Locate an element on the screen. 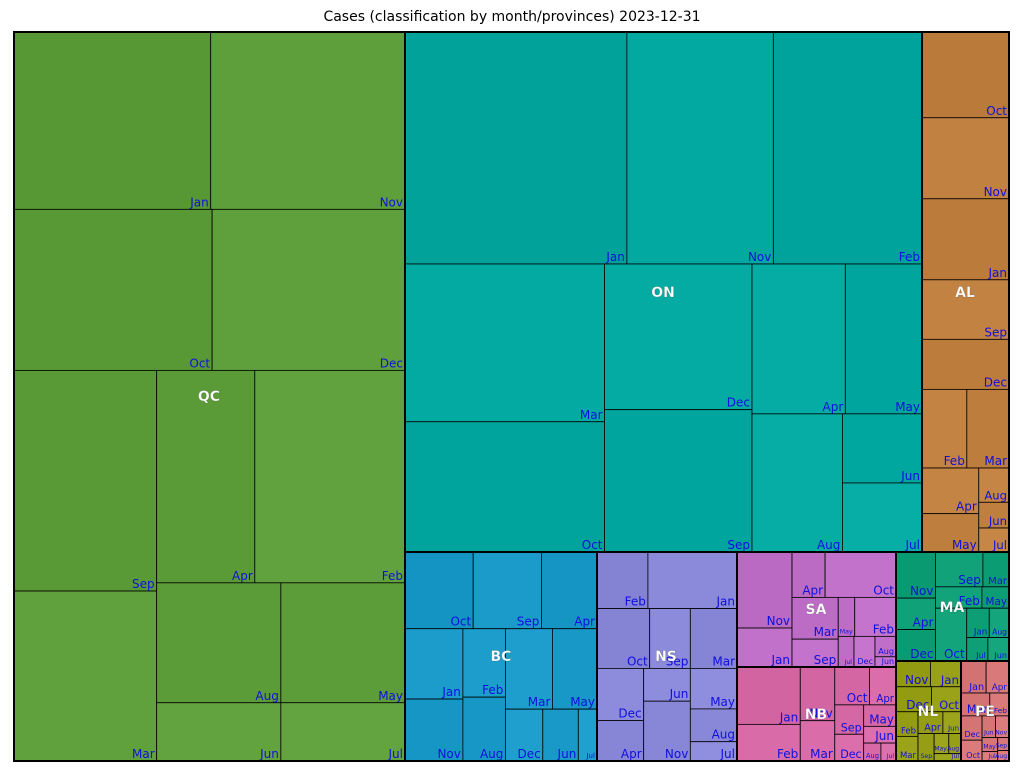 The height and width of the screenshot is (768, 1024). treemap-cell-qc-sep is located at coordinates (85, 480).